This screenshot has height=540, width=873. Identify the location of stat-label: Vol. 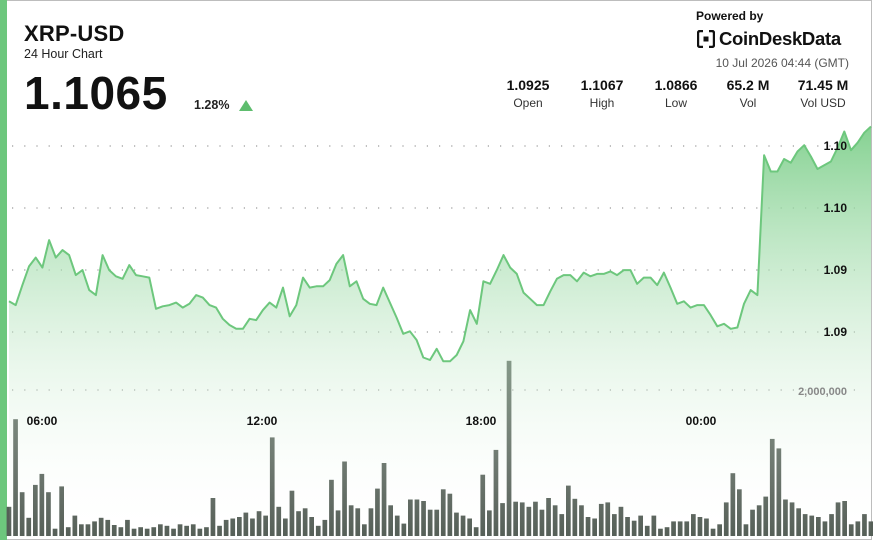
(748, 103).